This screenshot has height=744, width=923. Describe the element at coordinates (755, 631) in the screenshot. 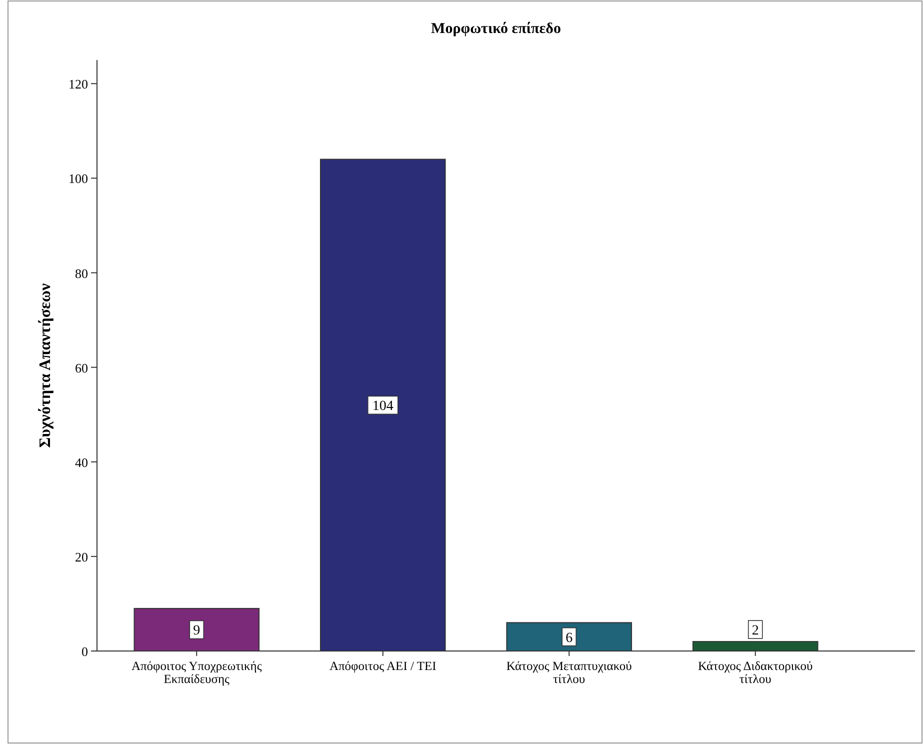

I see `data-label: 2` at that location.